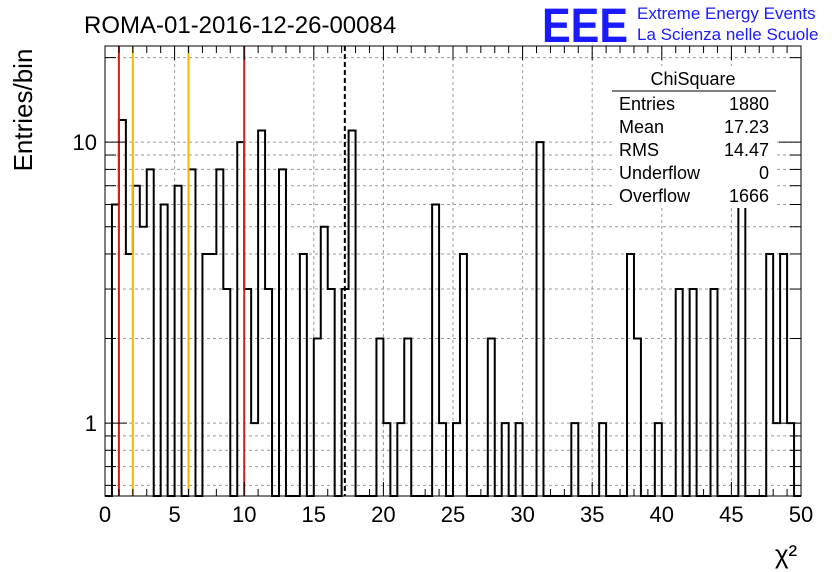 The image size is (836, 572). I want to click on stats-value: 0, so click(764, 173).